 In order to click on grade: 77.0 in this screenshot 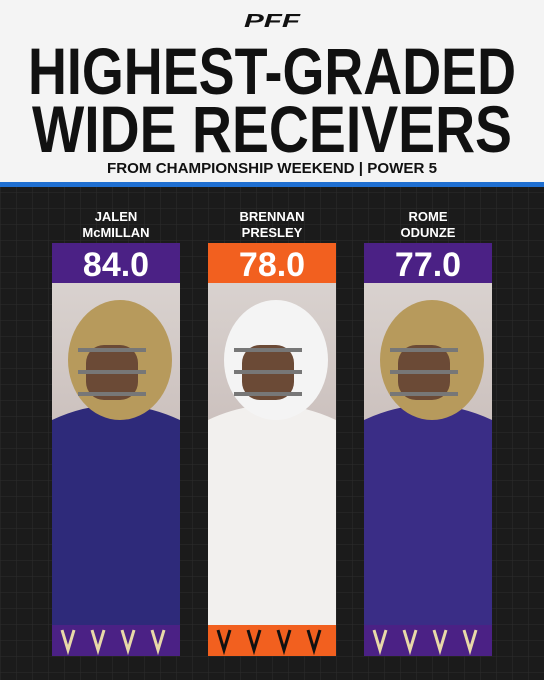, I will do `click(428, 265)`.